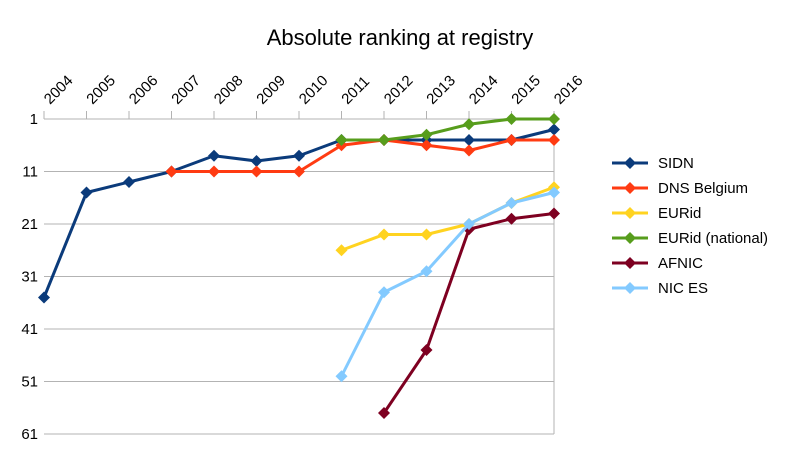  What do you see at coordinates (29, 329) in the screenshot?
I see `y-tick-label: 41` at bounding box center [29, 329].